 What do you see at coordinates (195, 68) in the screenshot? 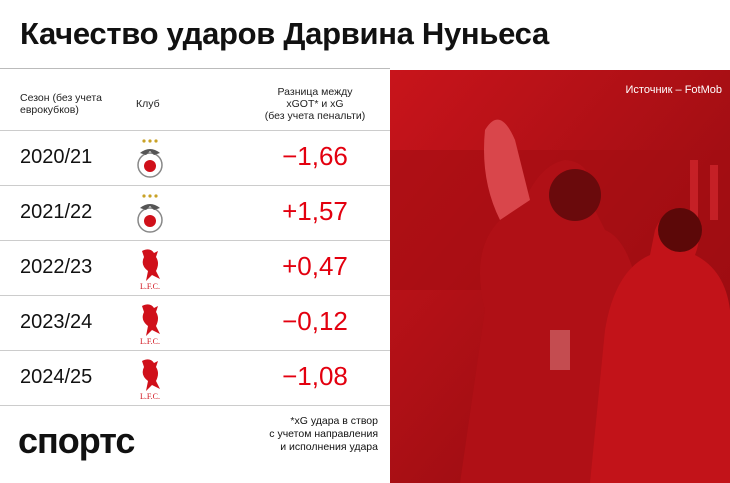
I see `divider` at bounding box center [195, 68].